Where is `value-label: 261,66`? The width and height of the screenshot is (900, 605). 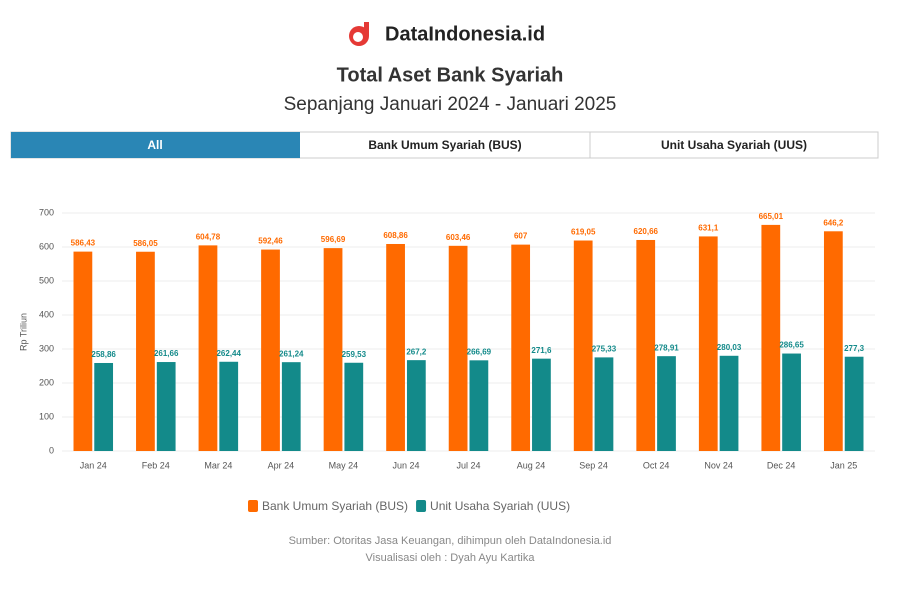 value-label: 261,66 is located at coordinates (166, 353).